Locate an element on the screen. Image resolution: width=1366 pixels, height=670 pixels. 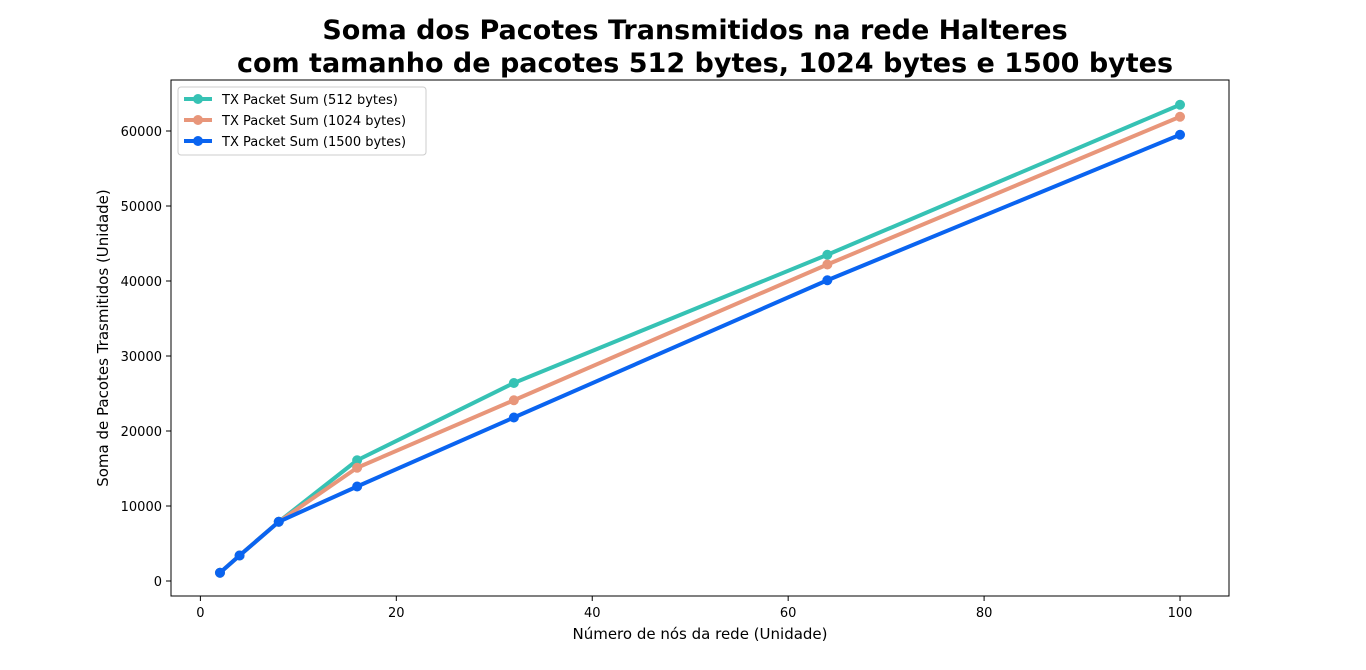
y-tick-label-4: 40000 is located at coordinates (141, 282).